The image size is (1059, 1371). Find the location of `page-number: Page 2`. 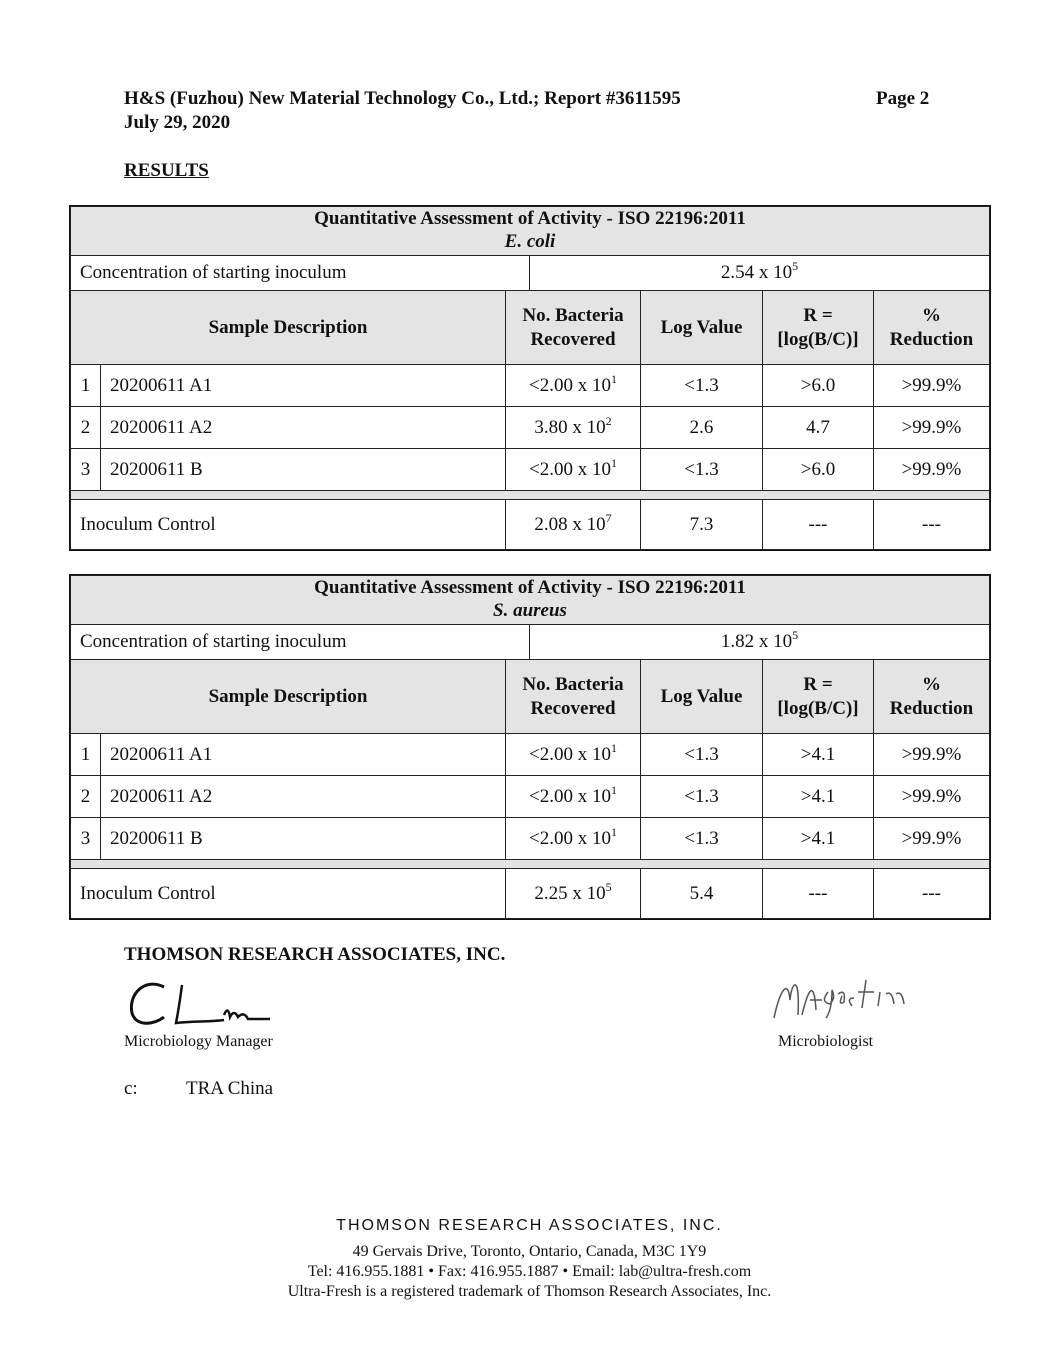

page-number: Page 2 is located at coordinates (903, 98).